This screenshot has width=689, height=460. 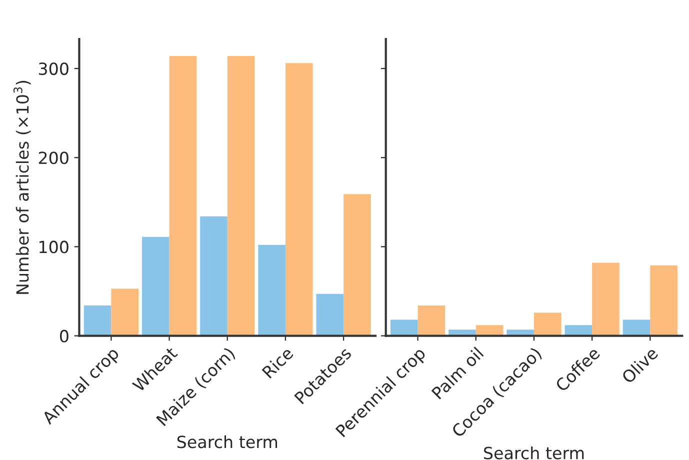 I want to click on y-tick-label: 100, so click(x=54, y=247).